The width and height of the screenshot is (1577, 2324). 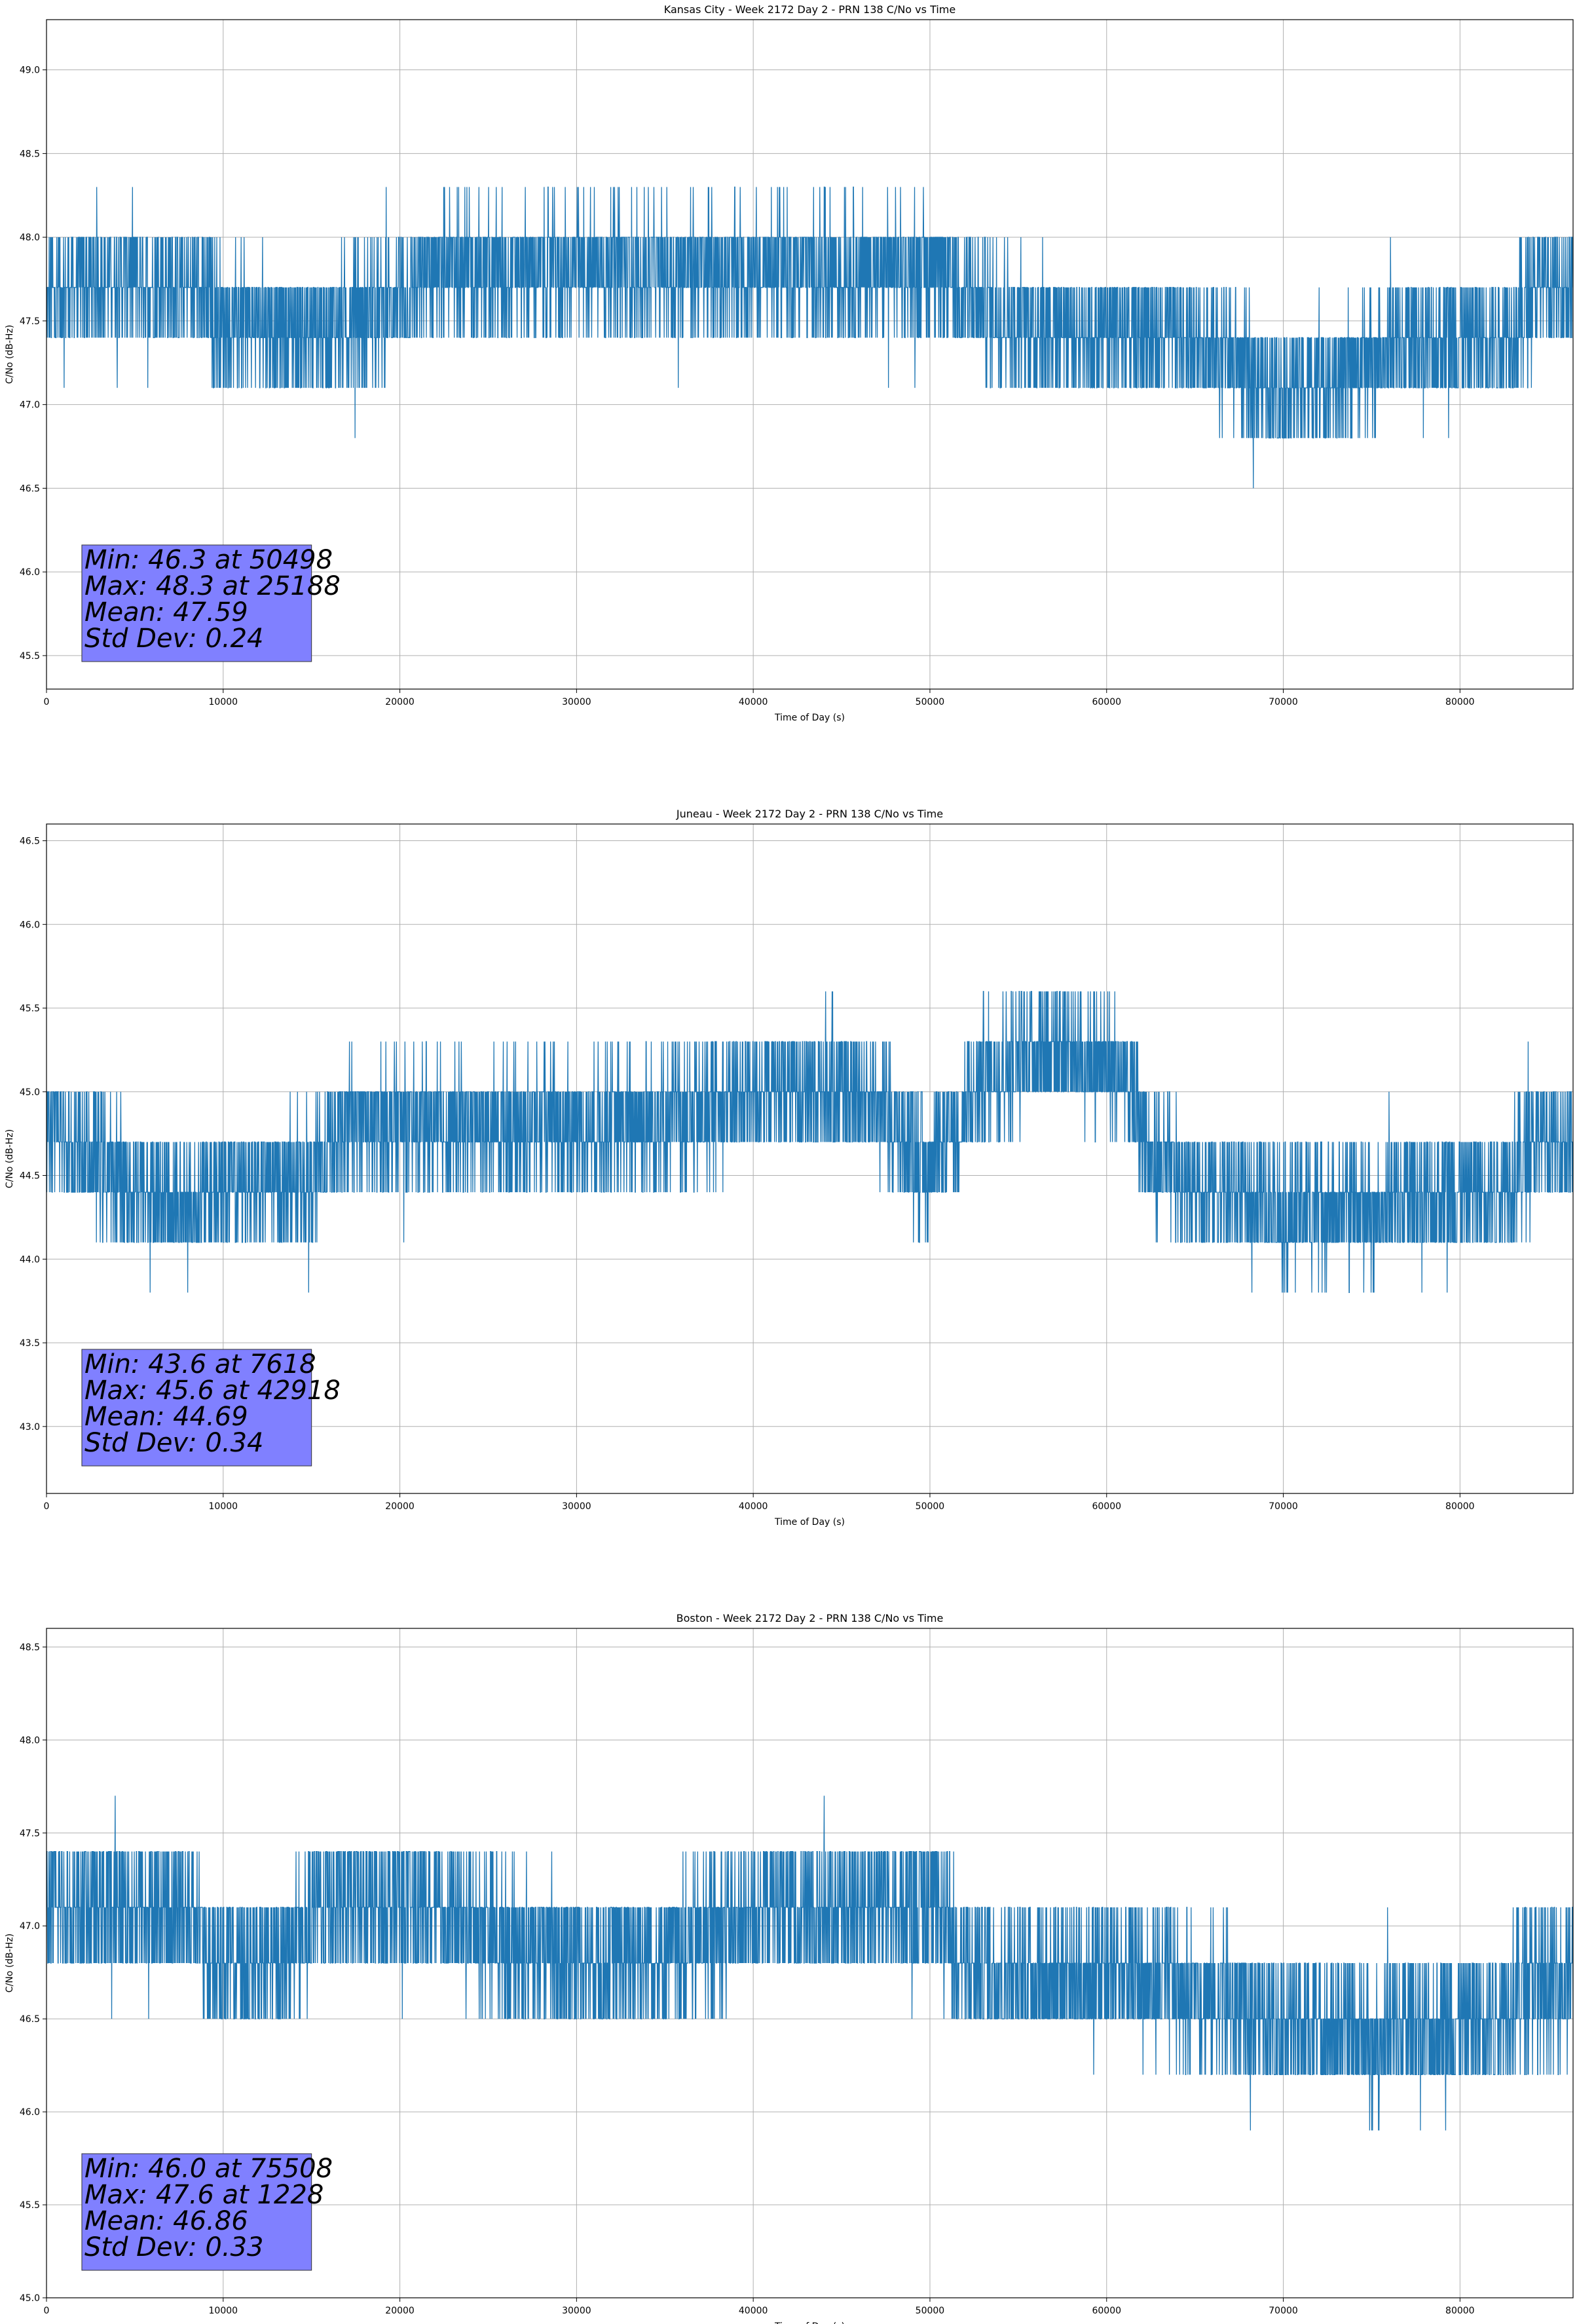 I want to click on stats-line: Mean: 46.86, so click(x=166, y=2221).